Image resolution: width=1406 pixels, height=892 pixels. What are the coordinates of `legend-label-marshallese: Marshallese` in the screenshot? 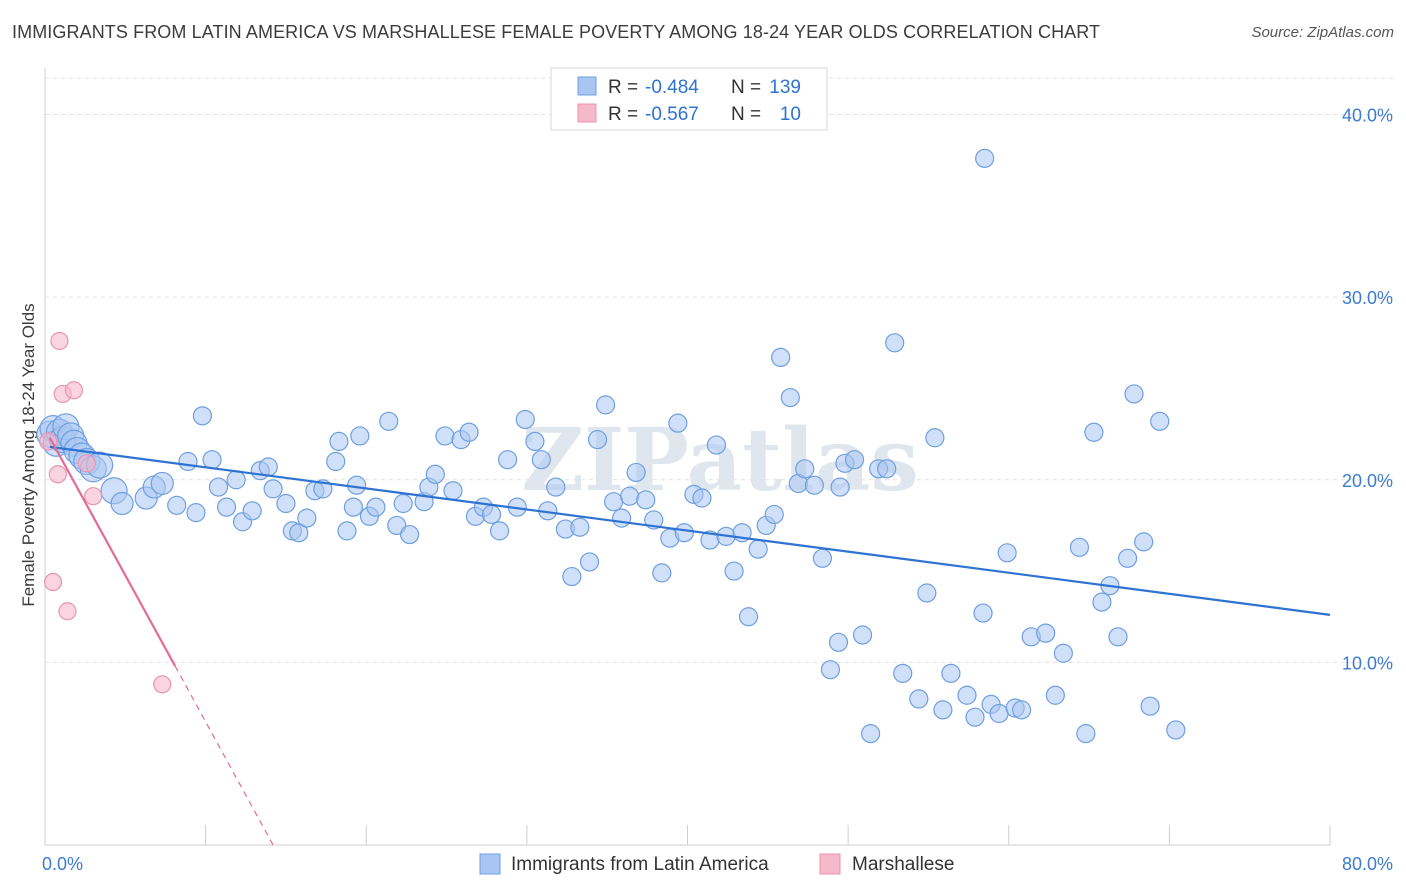 It's located at (903, 864).